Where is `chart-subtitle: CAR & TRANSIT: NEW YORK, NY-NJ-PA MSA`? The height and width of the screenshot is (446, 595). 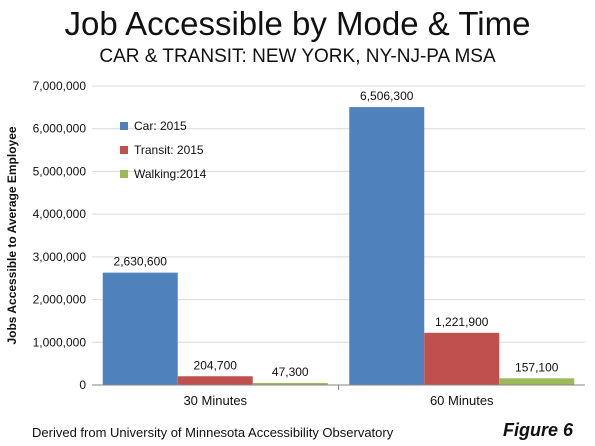 chart-subtitle: CAR & TRANSIT: NEW YORK, NY-NJ-PA MSA is located at coordinates (297, 56).